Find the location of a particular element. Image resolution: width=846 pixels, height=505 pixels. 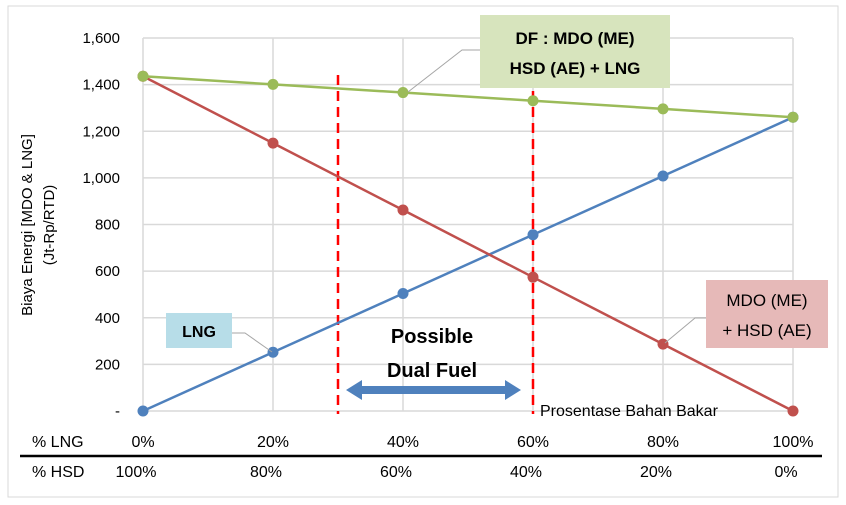

row2-tick-label: 40% is located at coordinates (526, 472).